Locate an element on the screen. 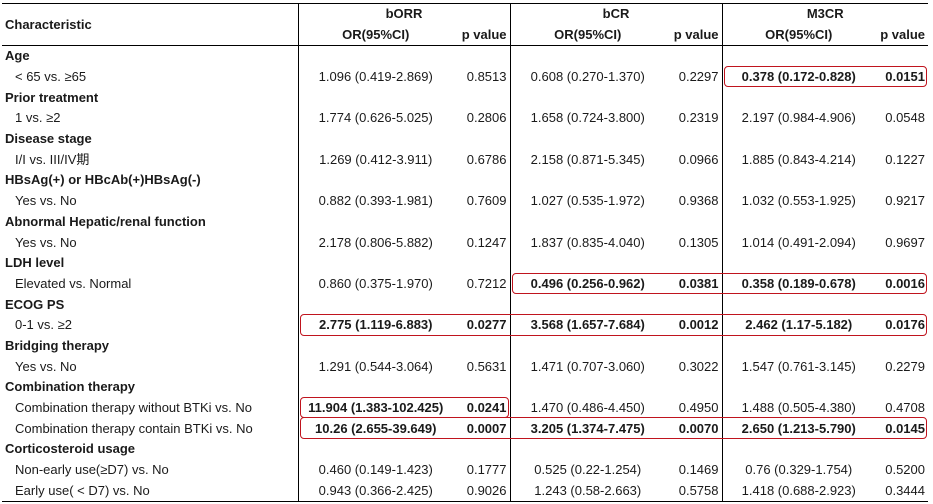 Image resolution: width=933 pixels, height=504 pixels. or-value: 0.496 (0.256-0.962) is located at coordinates (587, 283).